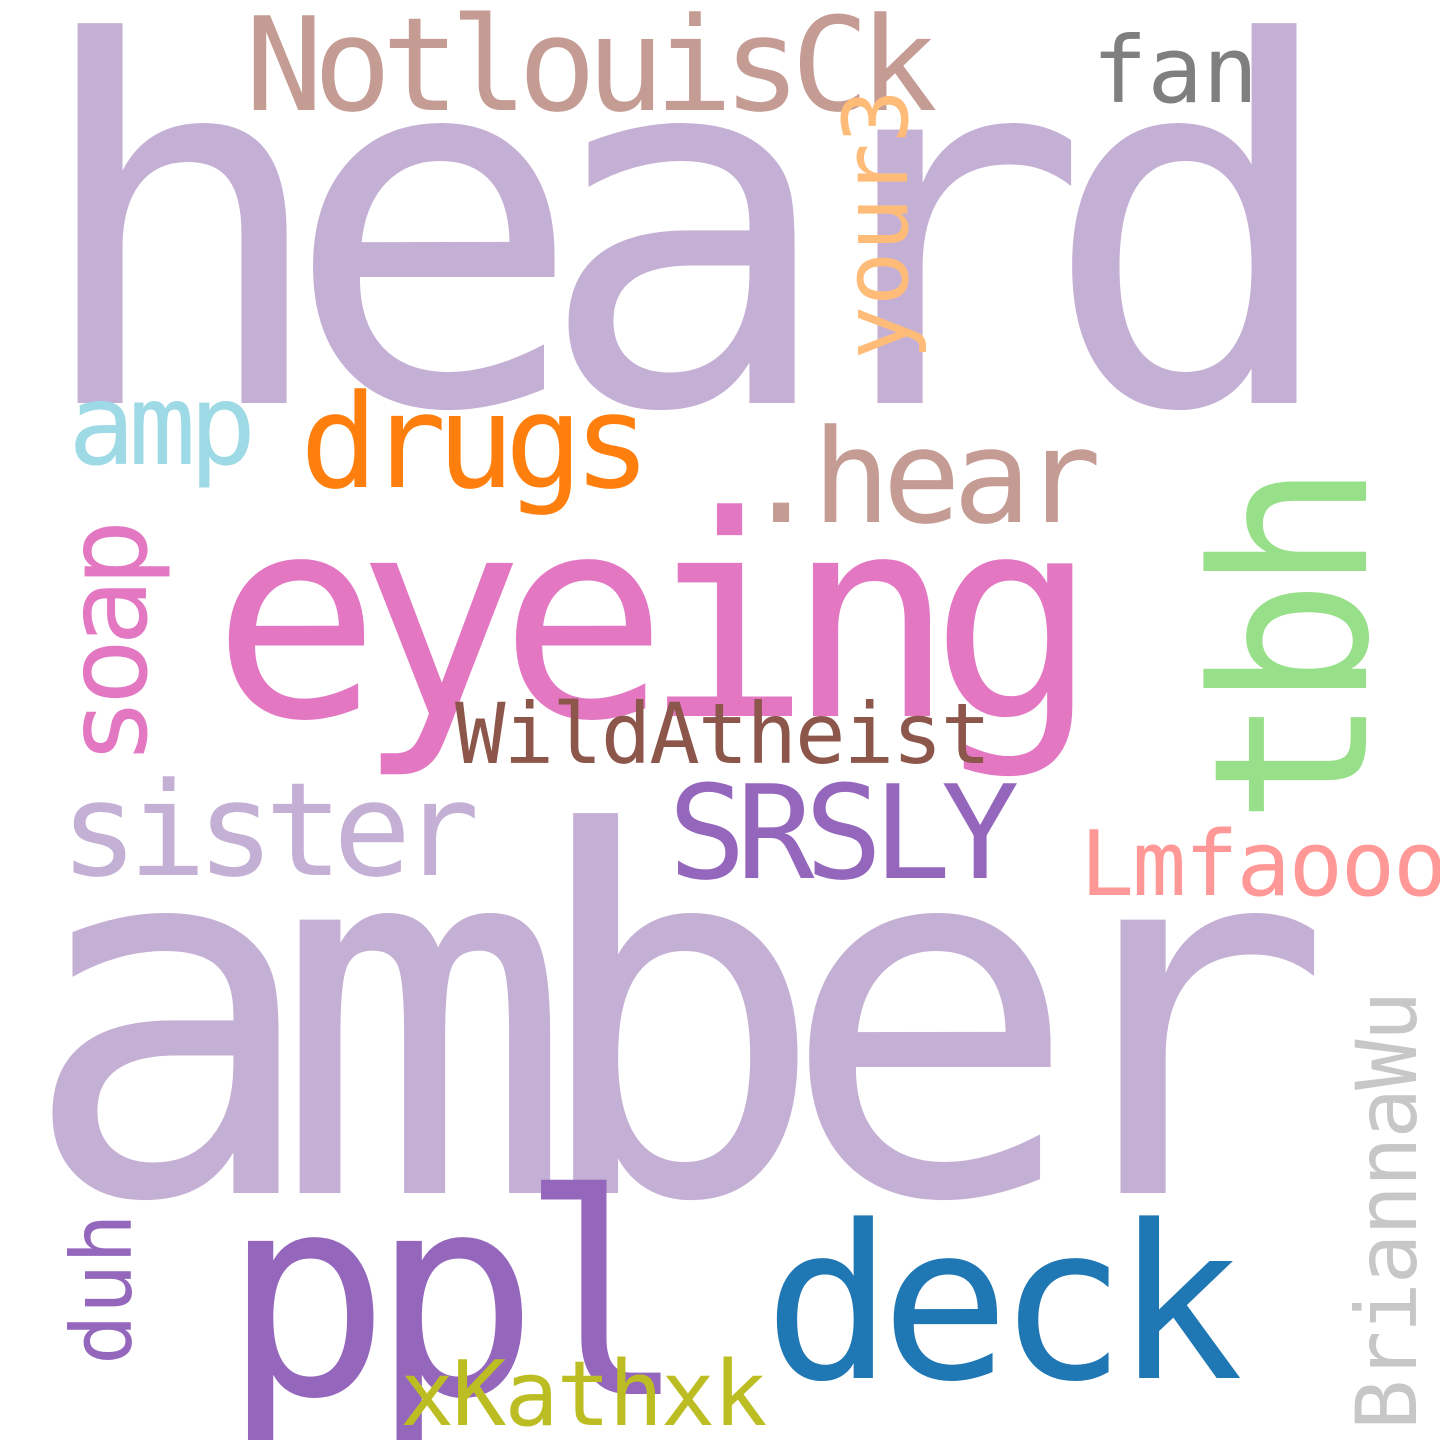 The width and height of the screenshot is (1440, 1440). I want to click on word-eyeing: eyeing, so click(655, 620).